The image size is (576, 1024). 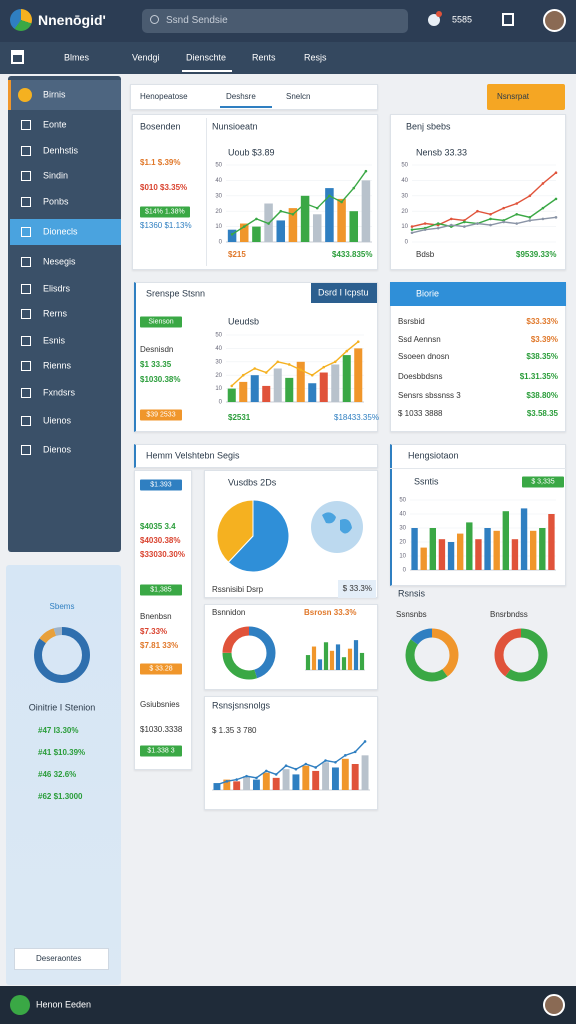 I want to click on tabs-bar, so click(x=254, y=97).